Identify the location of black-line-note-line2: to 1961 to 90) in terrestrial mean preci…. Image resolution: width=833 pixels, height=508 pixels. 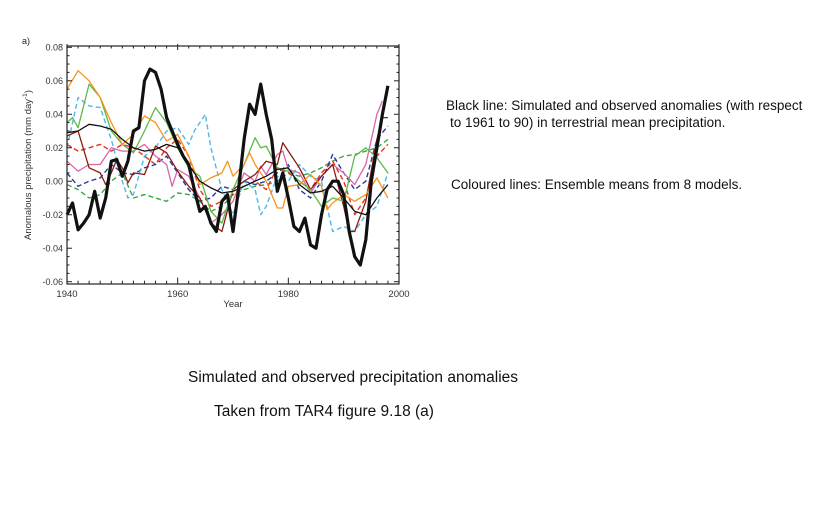
(588, 122).